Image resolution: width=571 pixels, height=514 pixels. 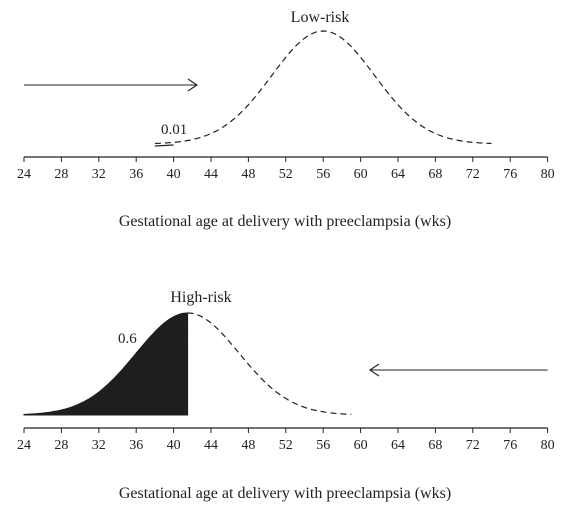 I want to click on high-risk-x-tick-label: 48, so click(x=248, y=445).